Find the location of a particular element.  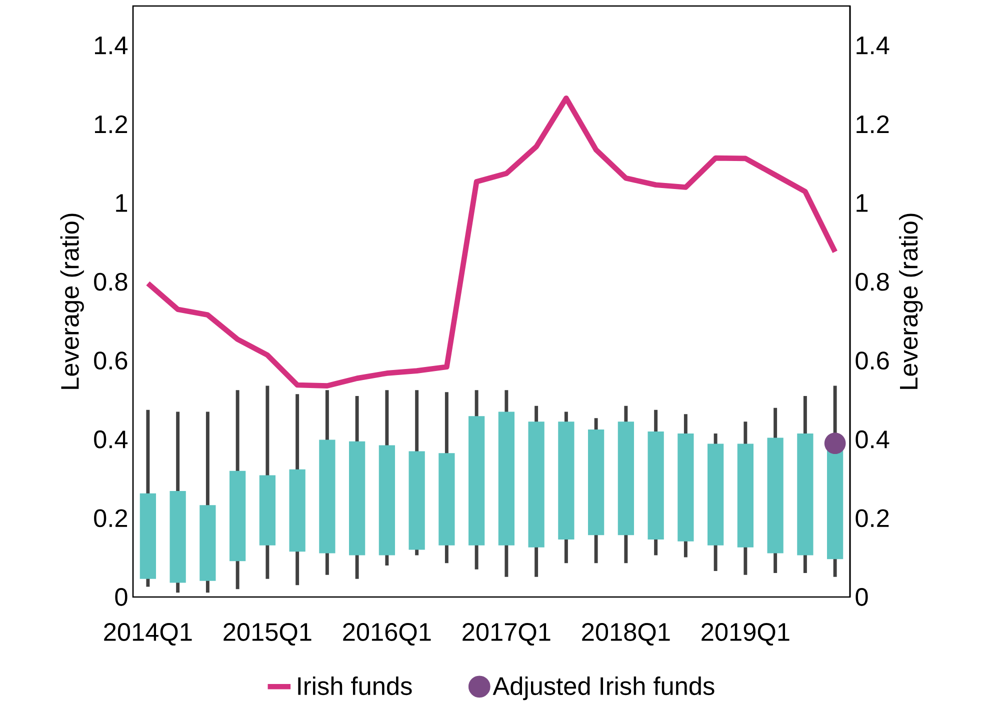

y2-tick-label: 0.4 is located at coordinates (873, 439).